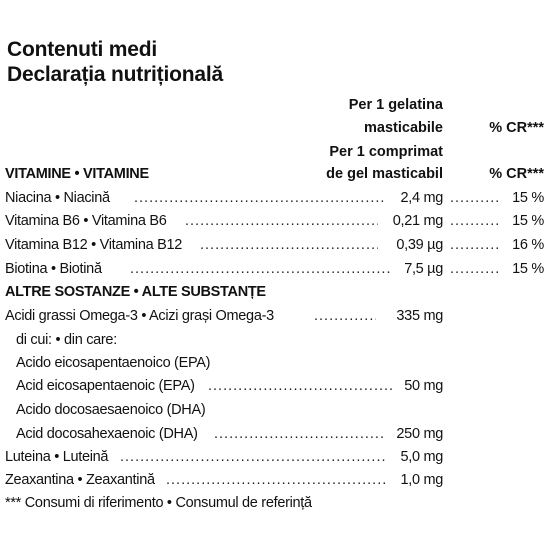  Describe the element at coordinates (421, 198) in the screenshot. I see `nutrient-amount: 2,4 mg` at that location.